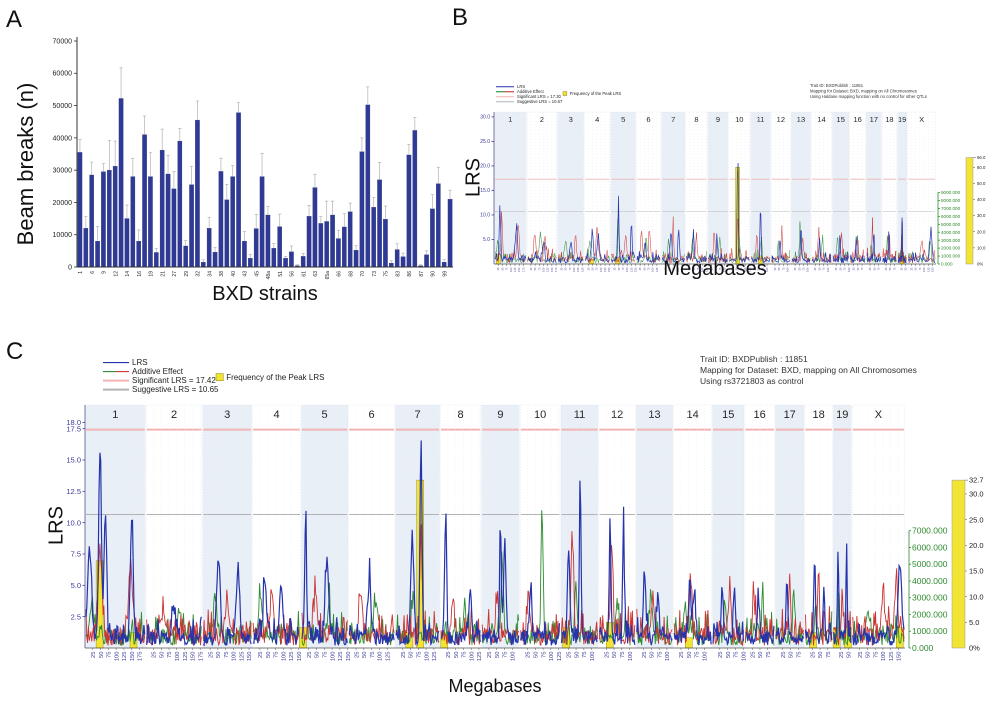 The height and width of the screenshot is (705, 1000). Describe the element at coordinates (951, 208) in the screenshot. I see `svg-text: 7000.000` at that location.